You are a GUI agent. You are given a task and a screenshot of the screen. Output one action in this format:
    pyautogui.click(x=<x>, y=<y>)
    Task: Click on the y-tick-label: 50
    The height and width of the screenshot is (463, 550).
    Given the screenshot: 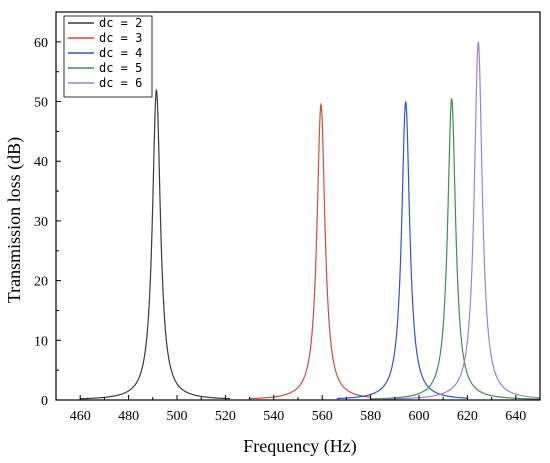 What is the action you would take?
    pyautogui.click(x=41, y=103)
    